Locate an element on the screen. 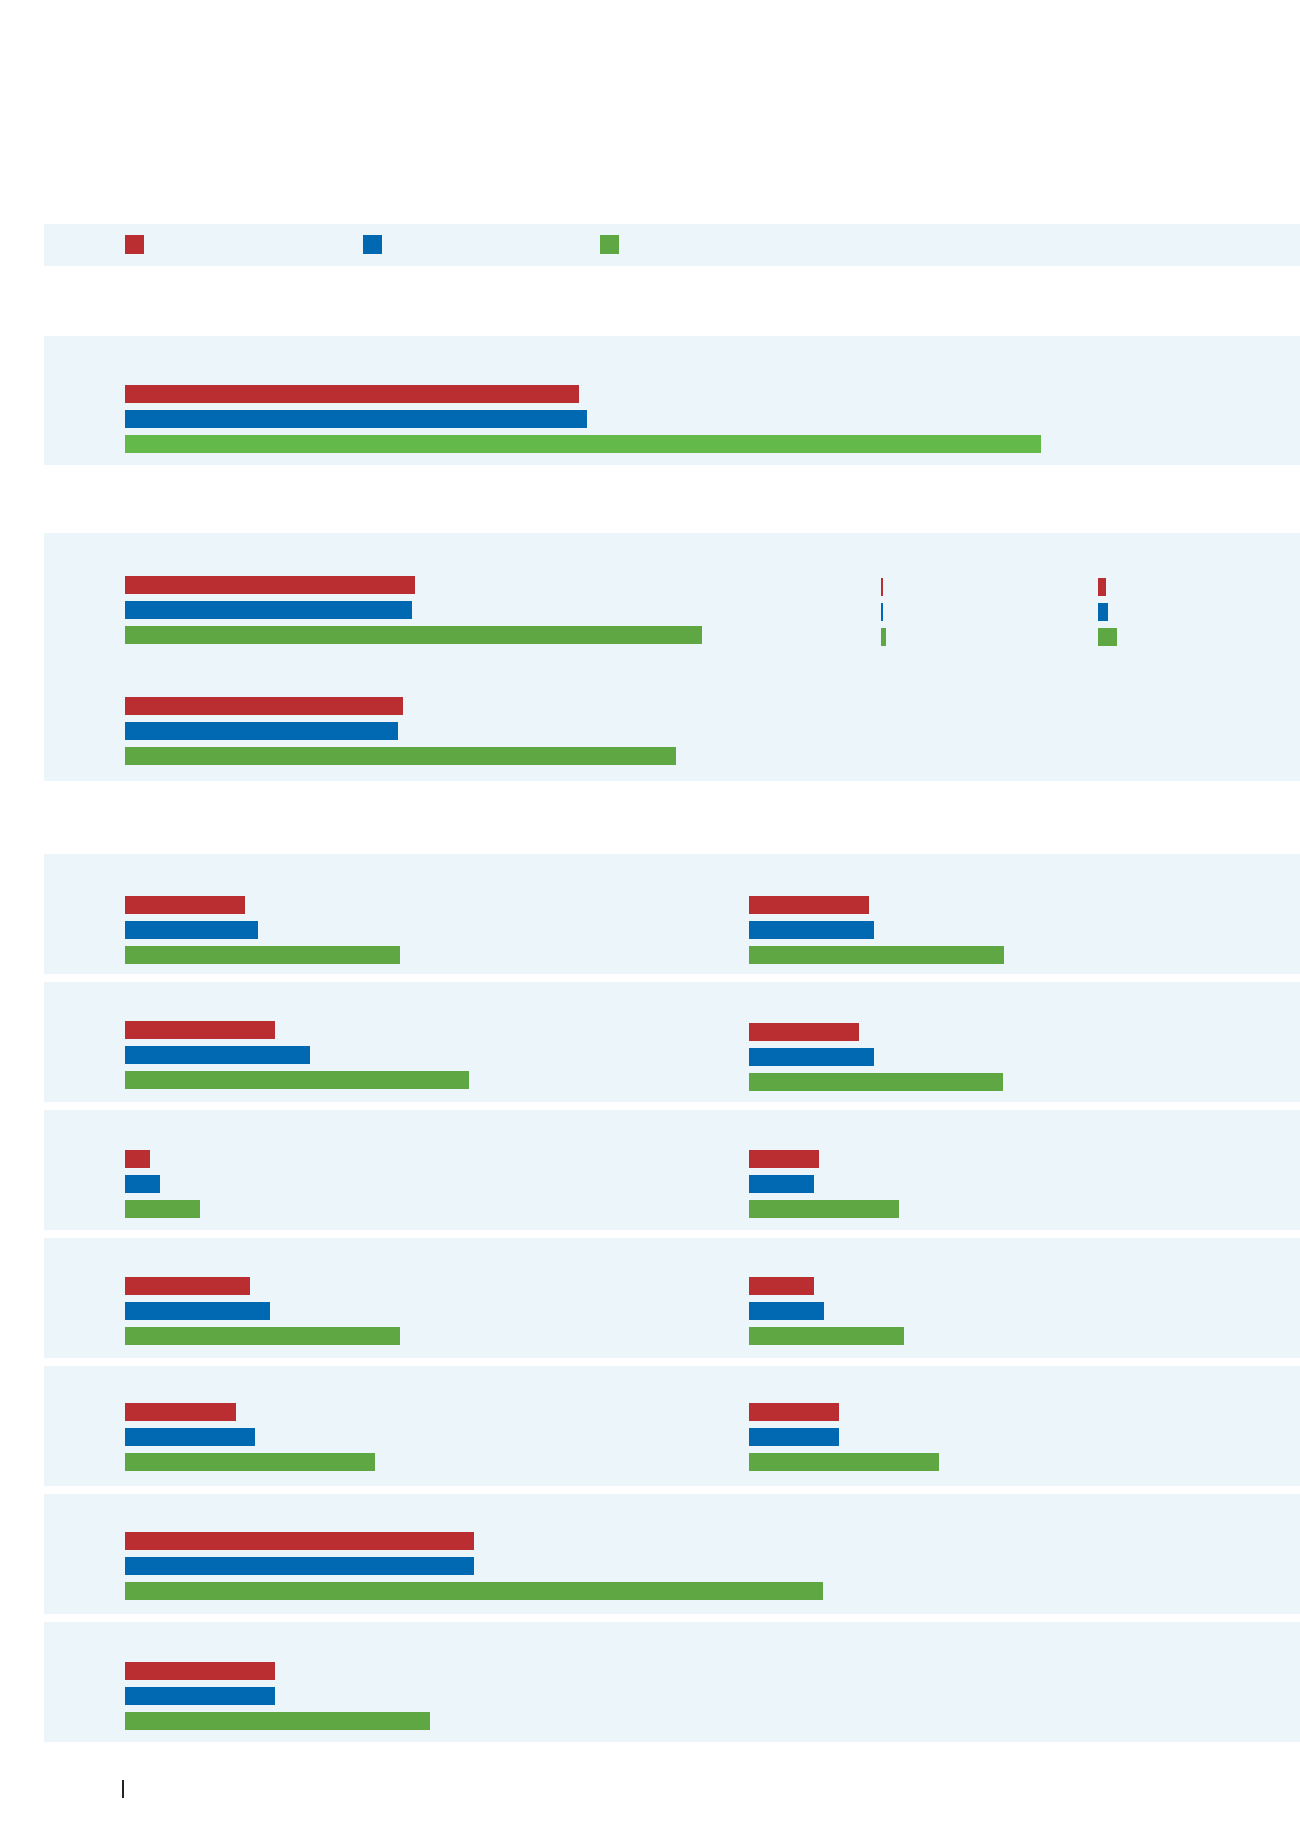 The image size is (1300, 1839). bar-chart4-cat1-series2 is located at coordinates (1103, 612).